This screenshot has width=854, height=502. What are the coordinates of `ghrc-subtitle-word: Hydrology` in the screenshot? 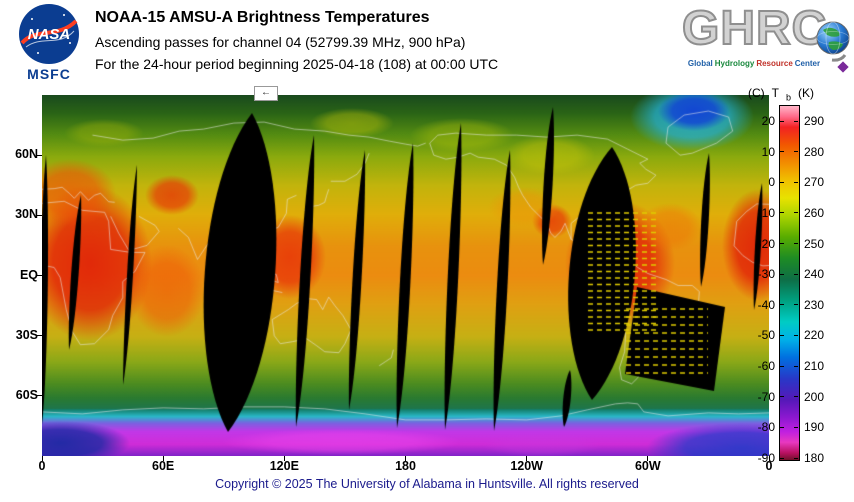 It's located at (734, 63).